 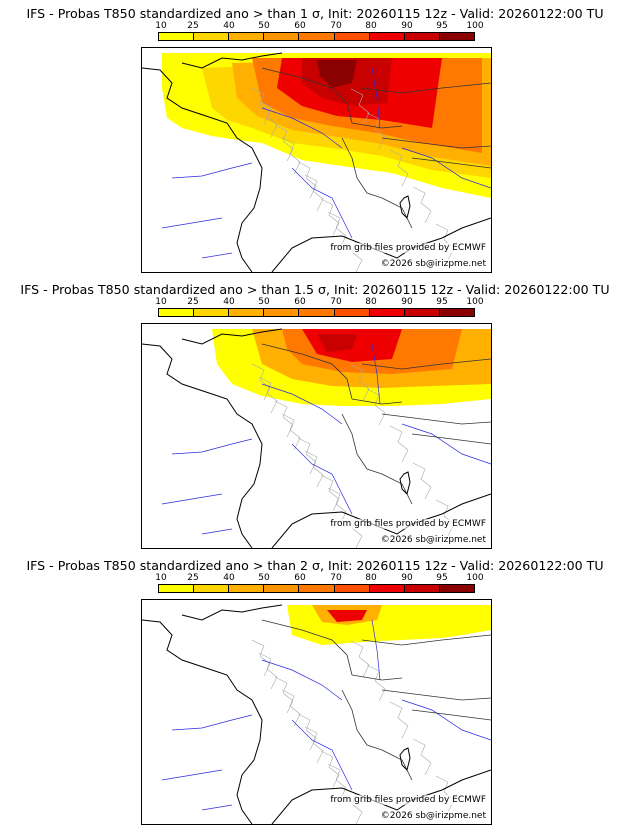 I want to click on colorbar, so click(x=316, y=588).